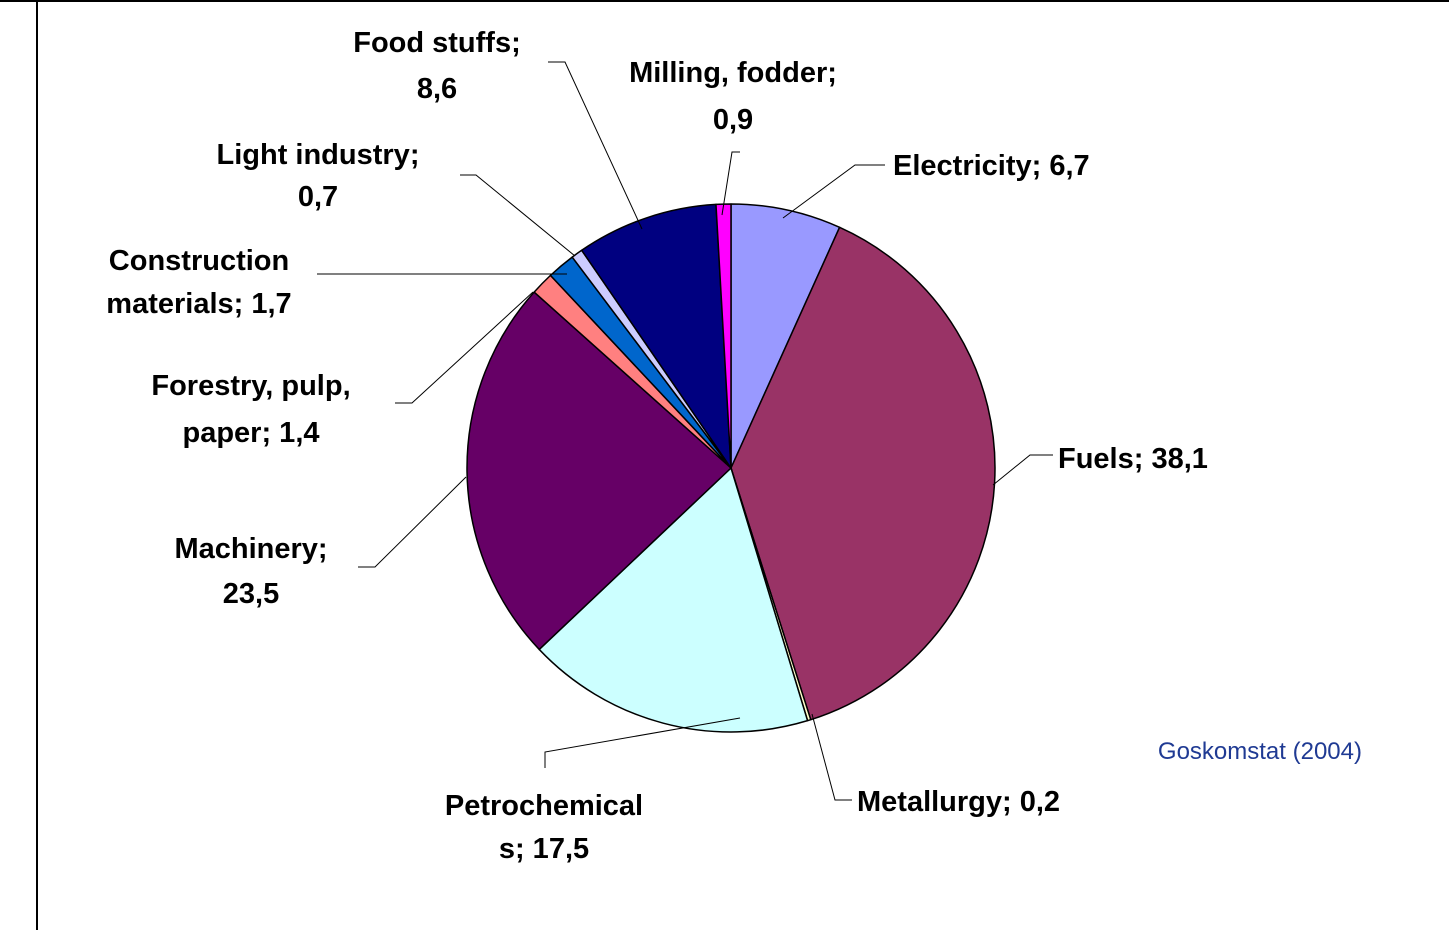 The height and width of the screenshot is (930, 1449). Describe the element at coordinates (733, 120) in the screenshot. I see `slice-label-milling-line-2: 0,9` at that location.